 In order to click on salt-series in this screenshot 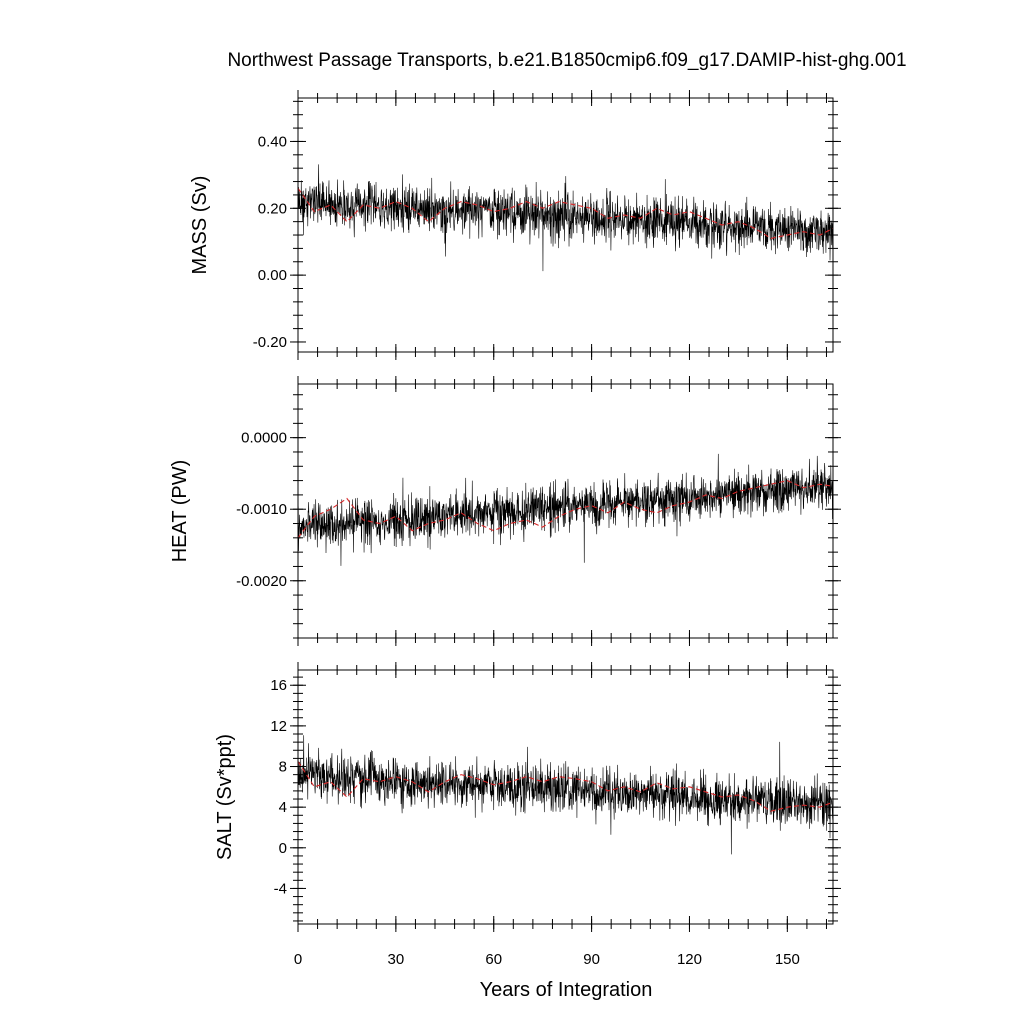, I will do `click(565, 795)`.